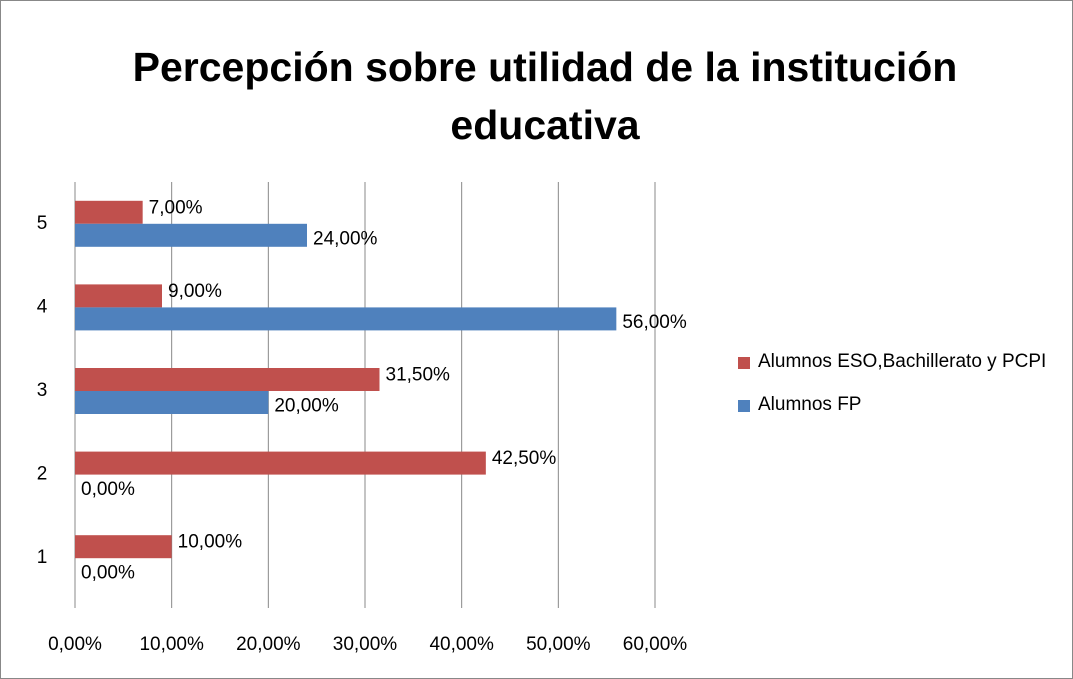 This screenshot has width=1073, height=679. I want to click on x-tick-label: 10,00%, so click(171, 644).